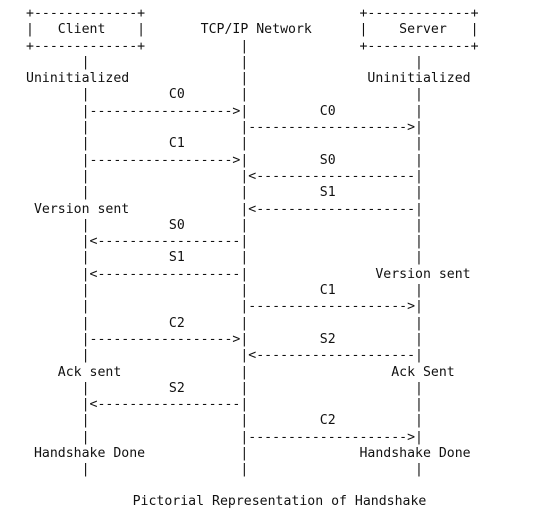 The image size is (559, 519). I want to click on diagram-line: | C0 | |, so click(224, 95).